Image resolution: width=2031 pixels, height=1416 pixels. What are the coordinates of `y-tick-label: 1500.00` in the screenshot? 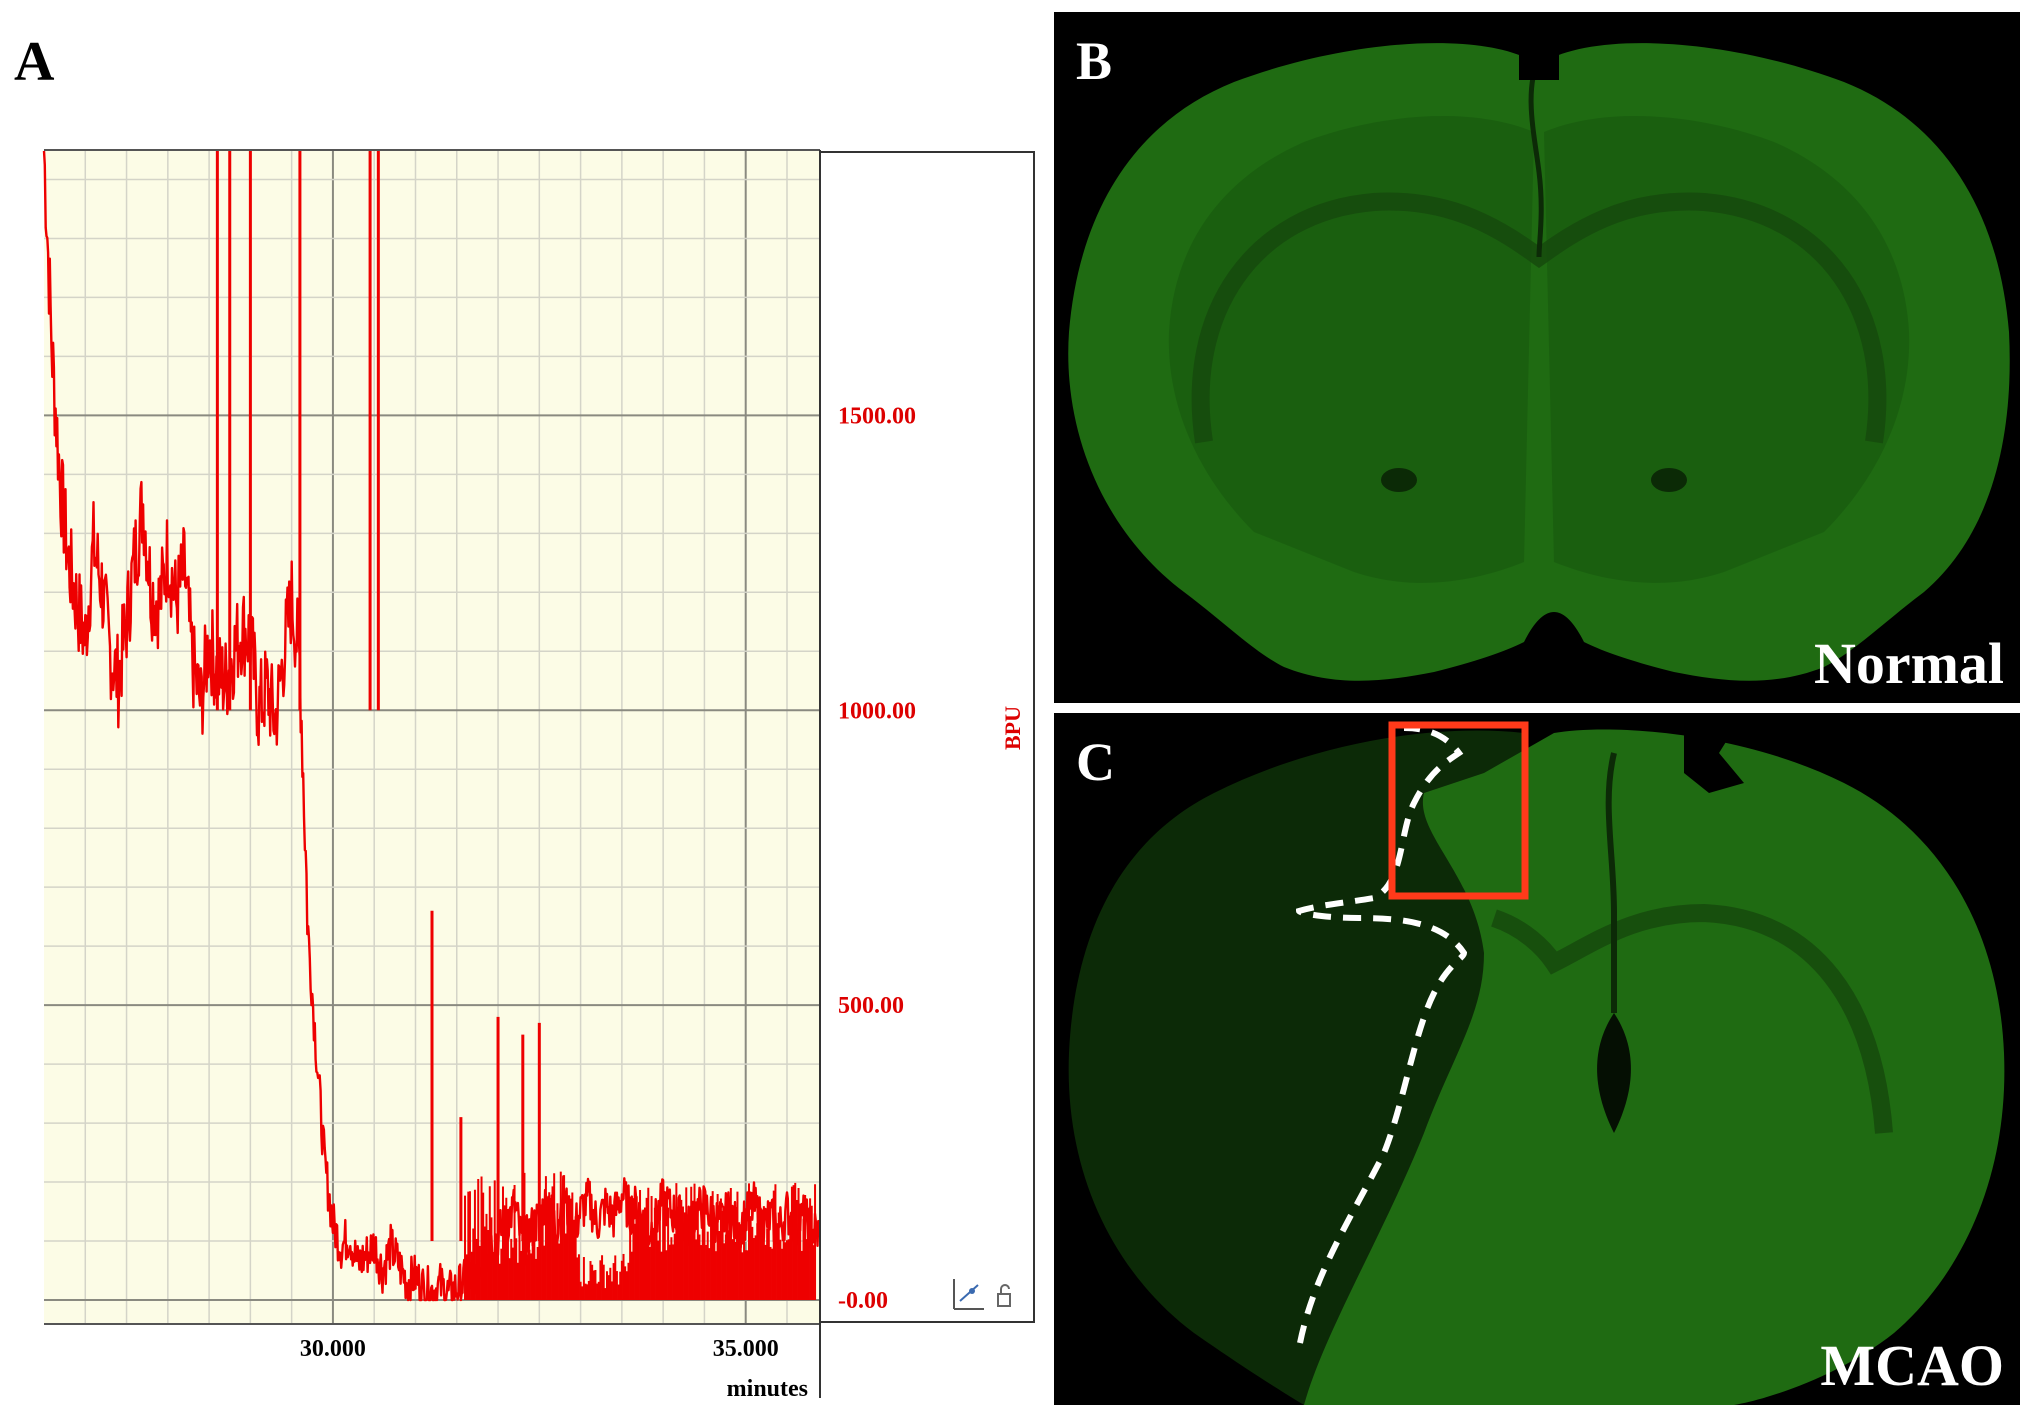 It's located at (877, 416).